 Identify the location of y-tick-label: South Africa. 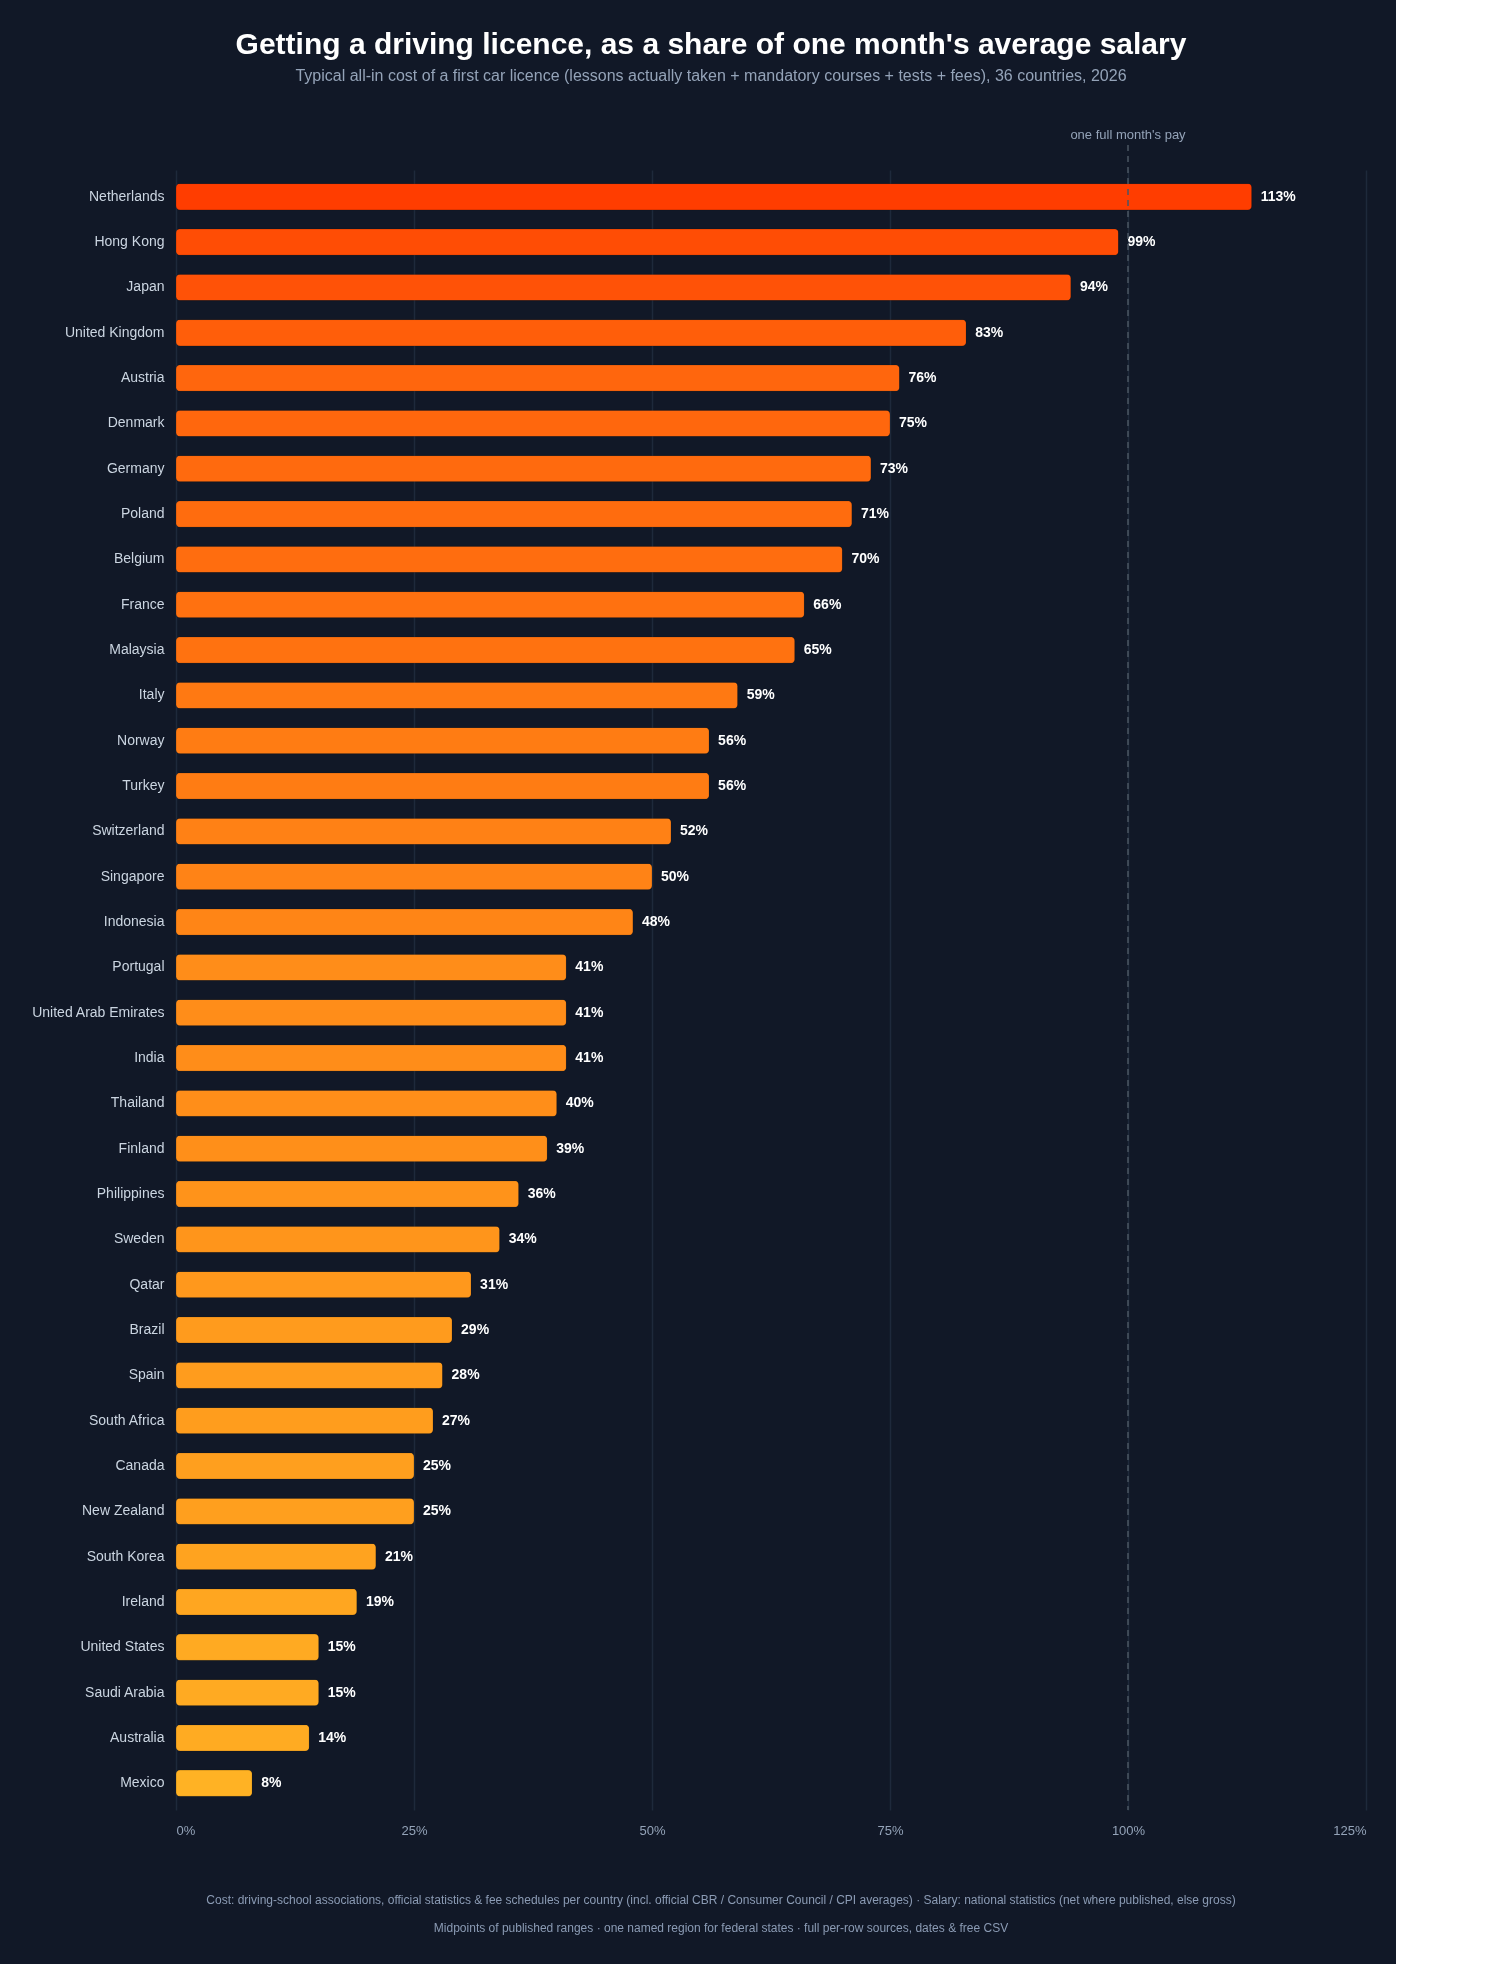
(127, 1419).